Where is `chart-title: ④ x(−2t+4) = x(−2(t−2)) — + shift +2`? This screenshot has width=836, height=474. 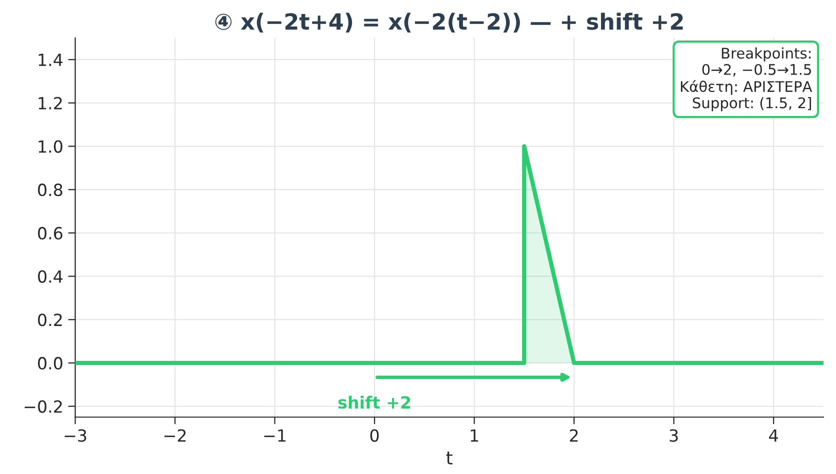 chart-title: ④ x(−2t+4) = x(−2(t−2)) — + shift +2 is located at coordinates (449, 22).